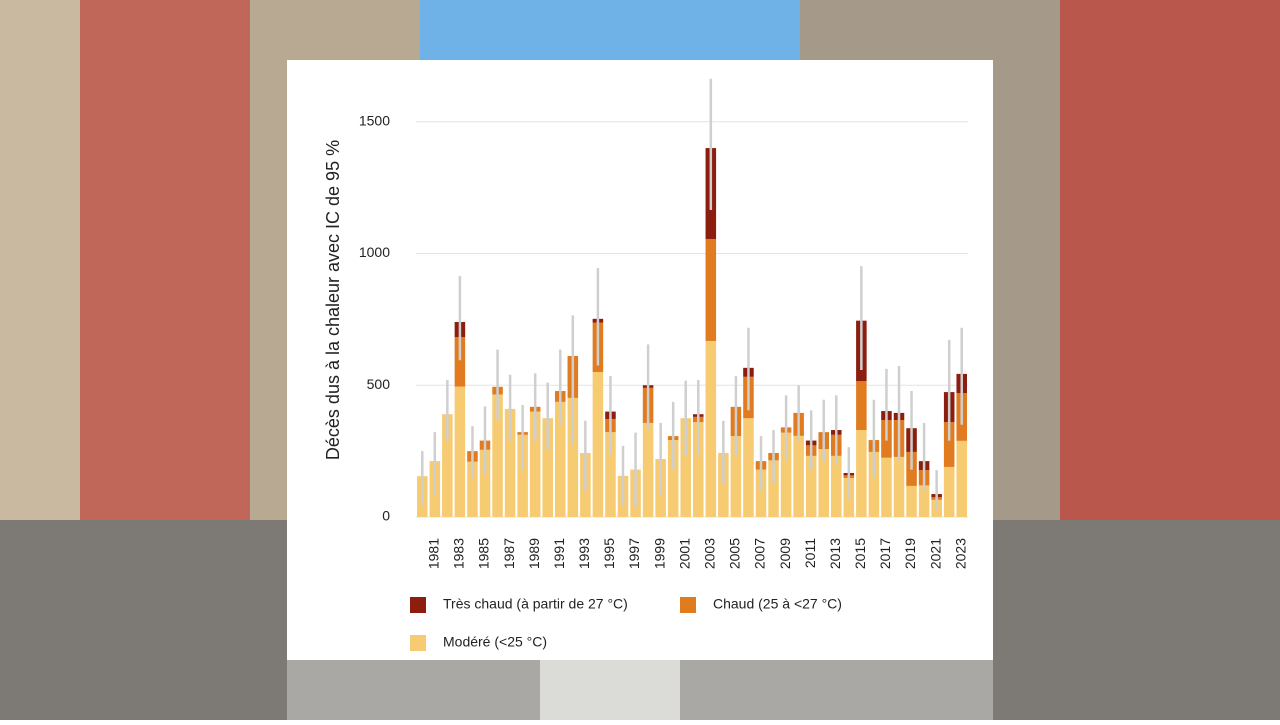 This screenshot has width=1280, height=725. Describe the element at coordinates (634, 553) in the screenshot. I see `x-tick-label: 1997` at that location.